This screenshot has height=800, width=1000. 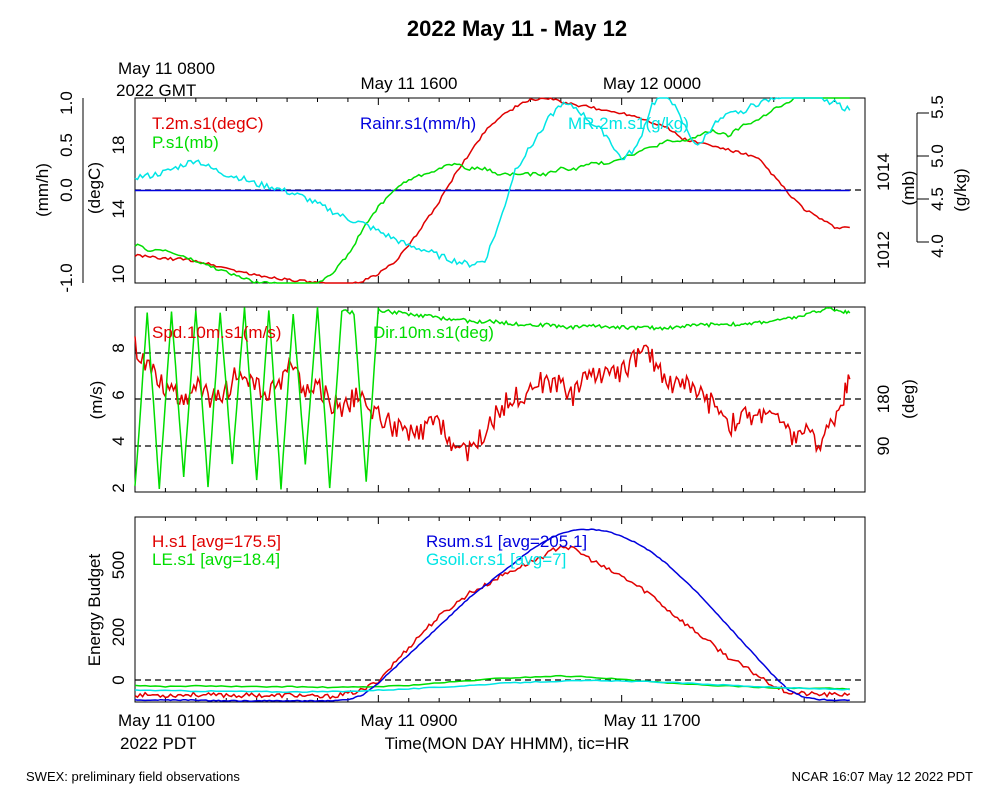 I want to click on temp-axis-label: (degC), so click(x=94, y=188).